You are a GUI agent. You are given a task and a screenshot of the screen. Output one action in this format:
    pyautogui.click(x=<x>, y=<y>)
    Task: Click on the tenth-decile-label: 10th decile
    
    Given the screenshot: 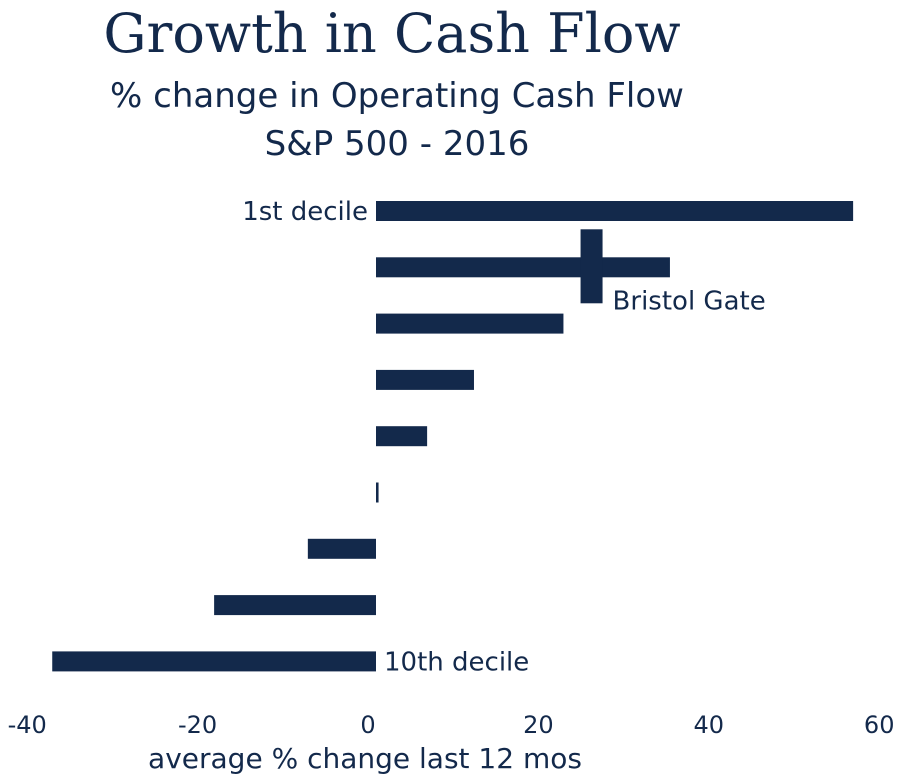 What is the action you would take?
    pyautogui.click(x=456, y=662)
    